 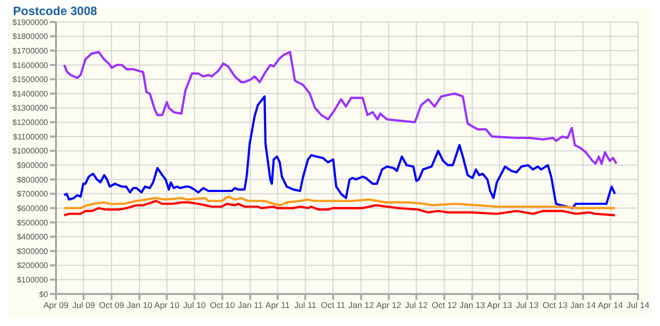 What do you see at coordinates (56, 305) in the screenshot?
I see `x-tick-label: Apr 09` at bounding box center [56, 305].